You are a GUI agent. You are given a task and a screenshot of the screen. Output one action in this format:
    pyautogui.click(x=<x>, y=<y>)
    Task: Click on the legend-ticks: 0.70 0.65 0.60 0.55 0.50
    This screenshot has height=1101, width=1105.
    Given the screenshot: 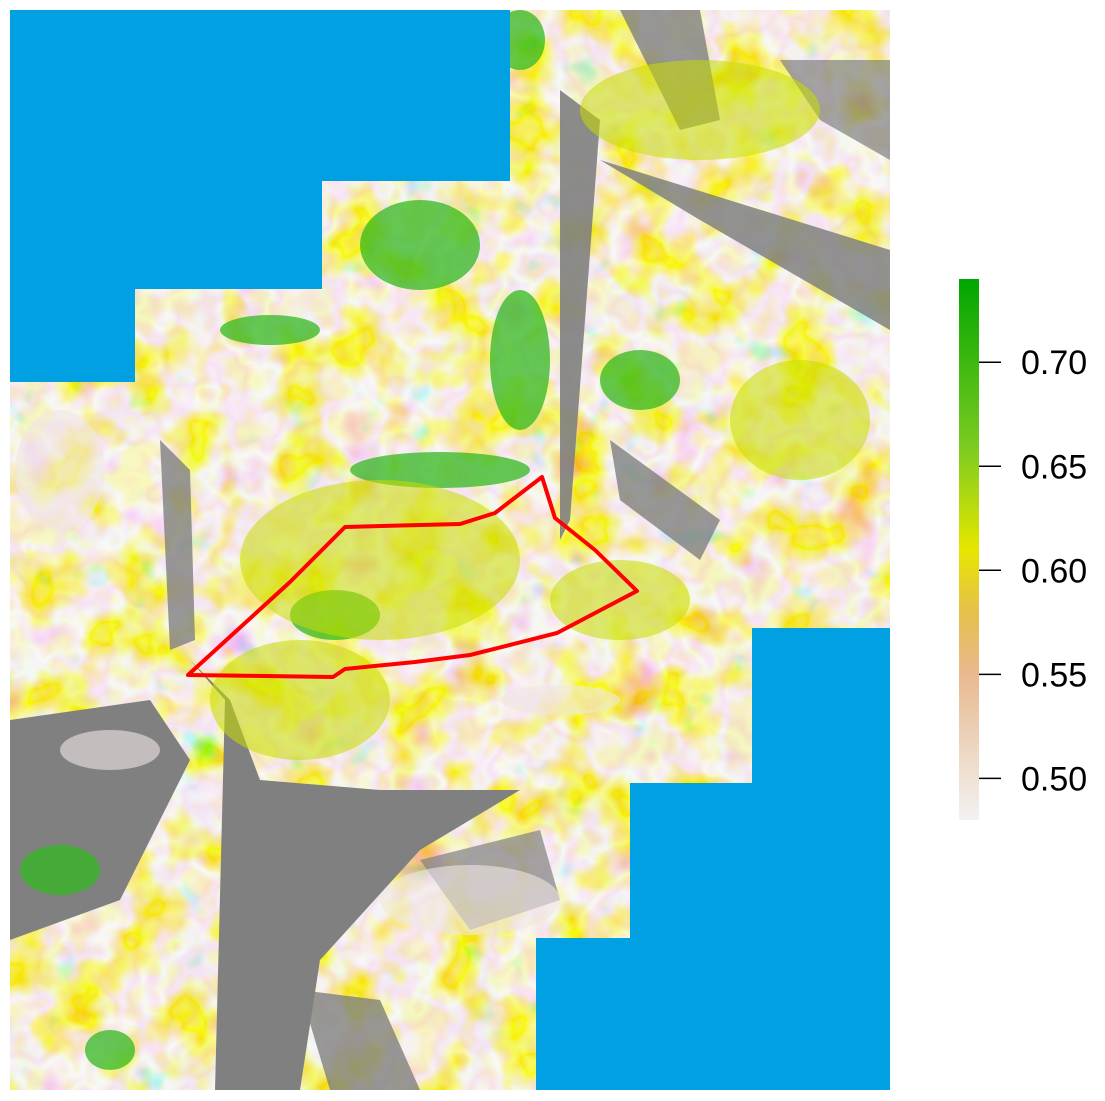 What is the action you would take?
    pyautogui.click(x=1033, y=571)
    